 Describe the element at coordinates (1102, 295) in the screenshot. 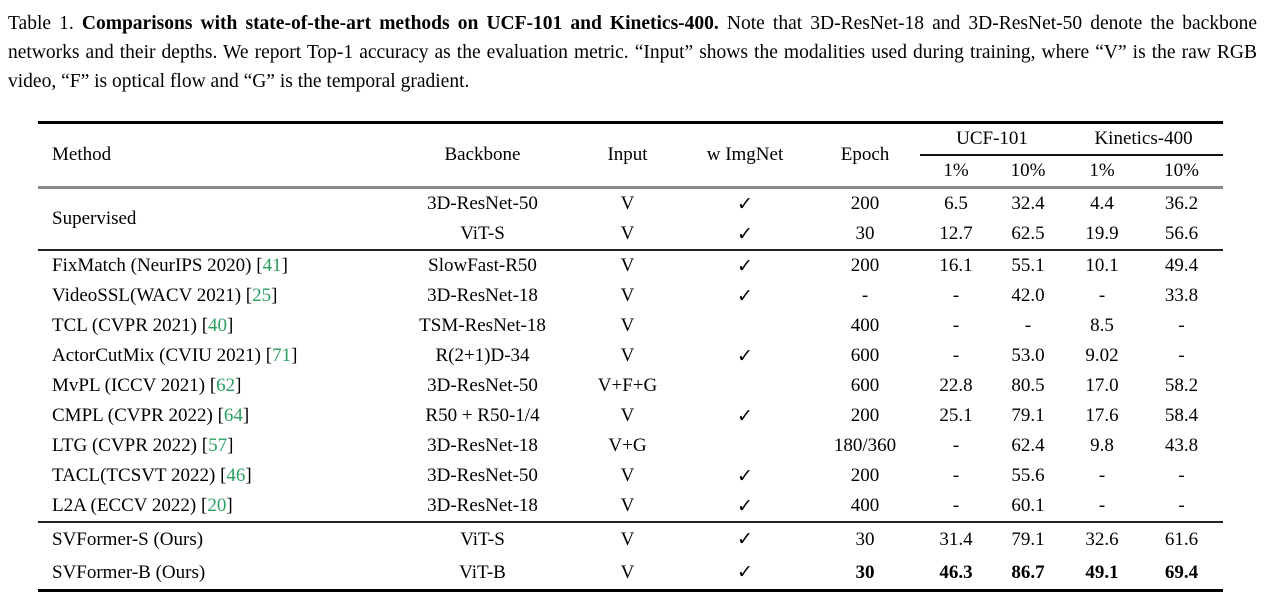

I see `k400-1pct-cell: -` at that location.